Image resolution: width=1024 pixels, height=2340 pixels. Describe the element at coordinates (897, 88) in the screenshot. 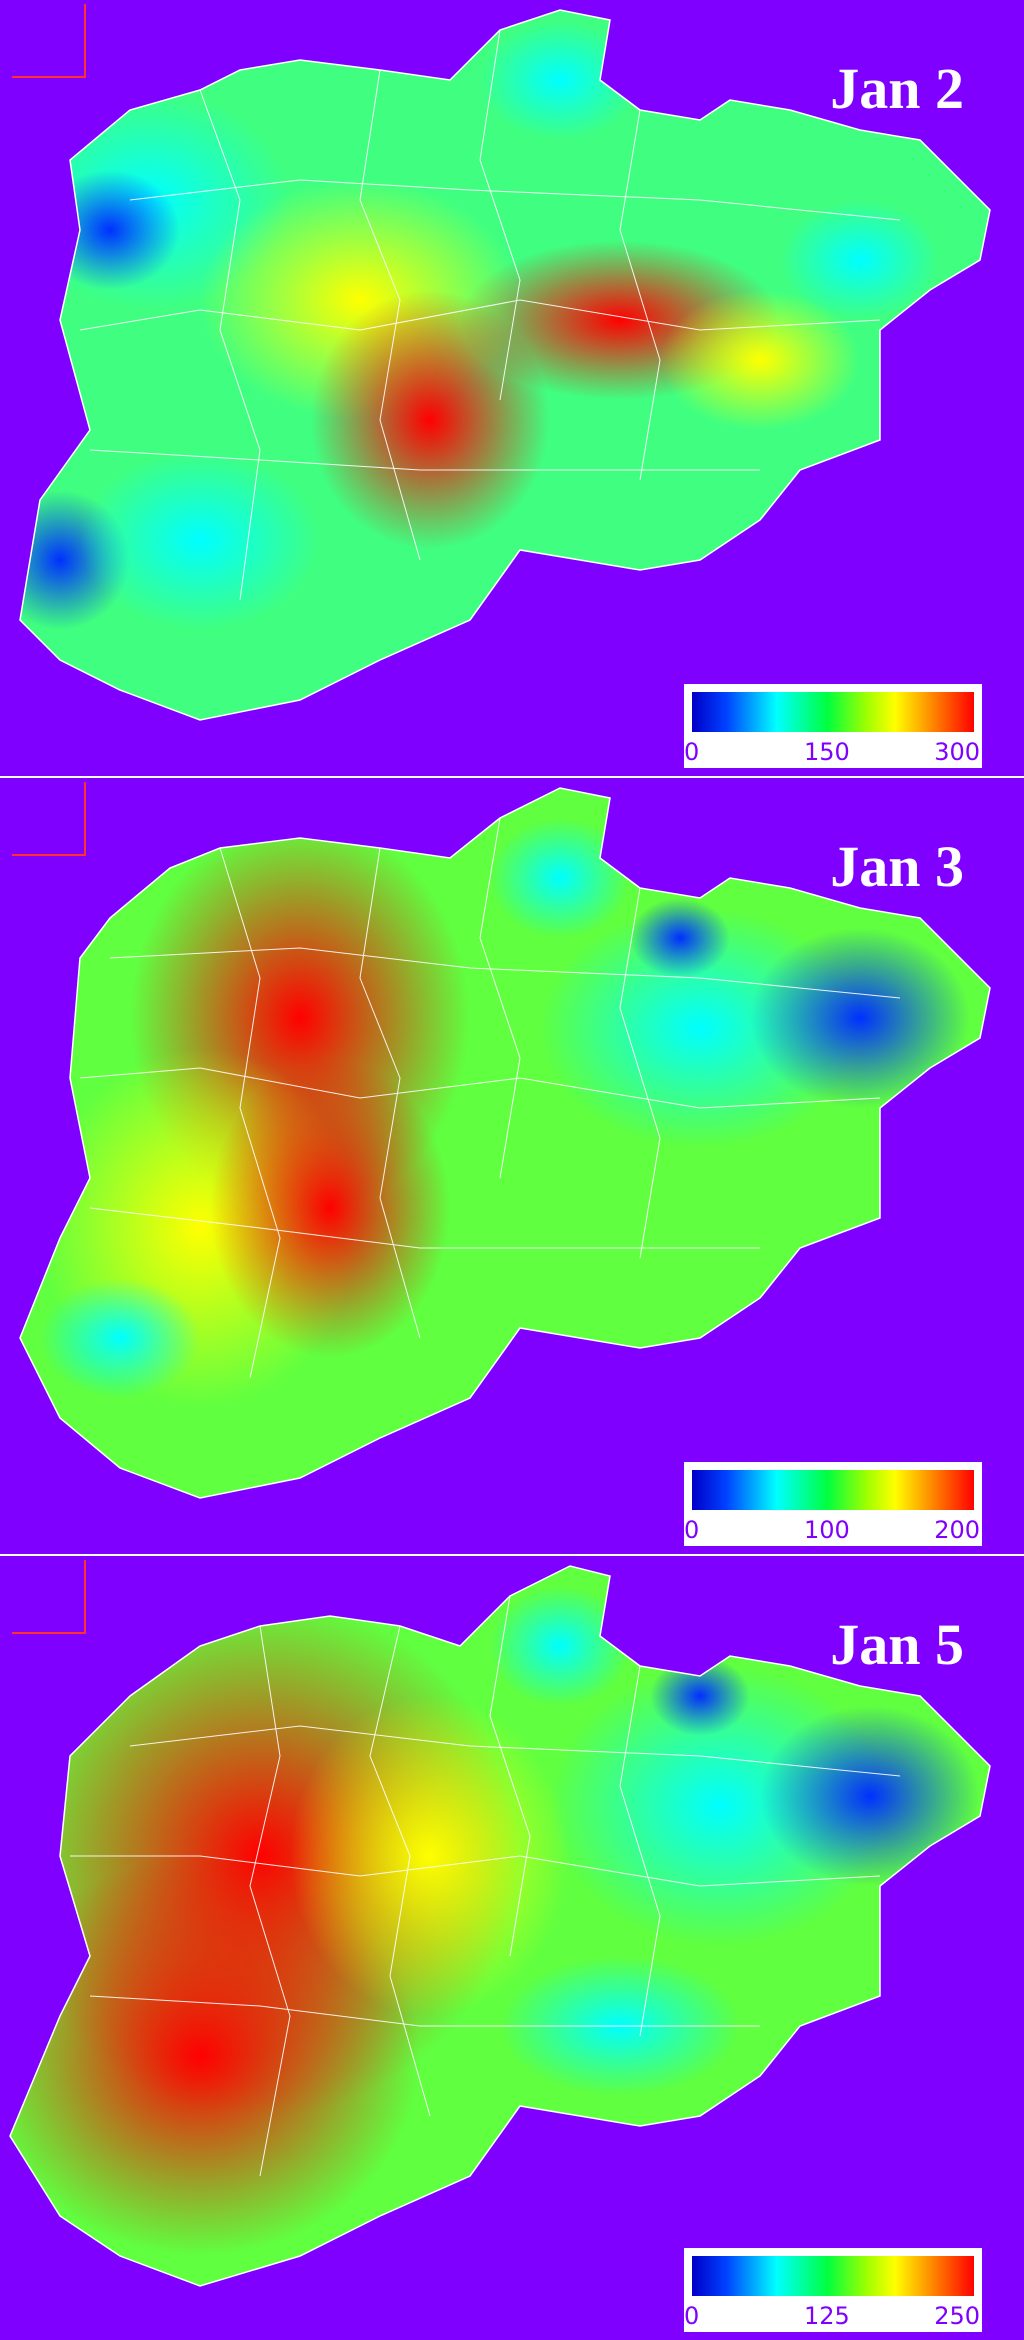

I see `date-label: Jan 2` at that location.